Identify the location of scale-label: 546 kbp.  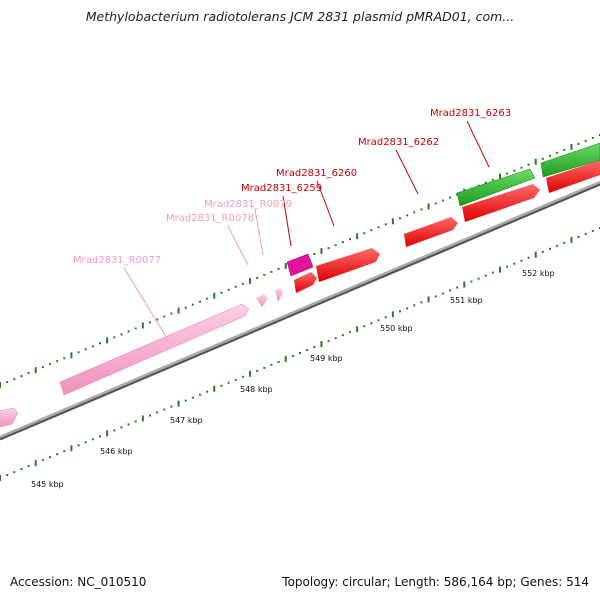
(116, 451).